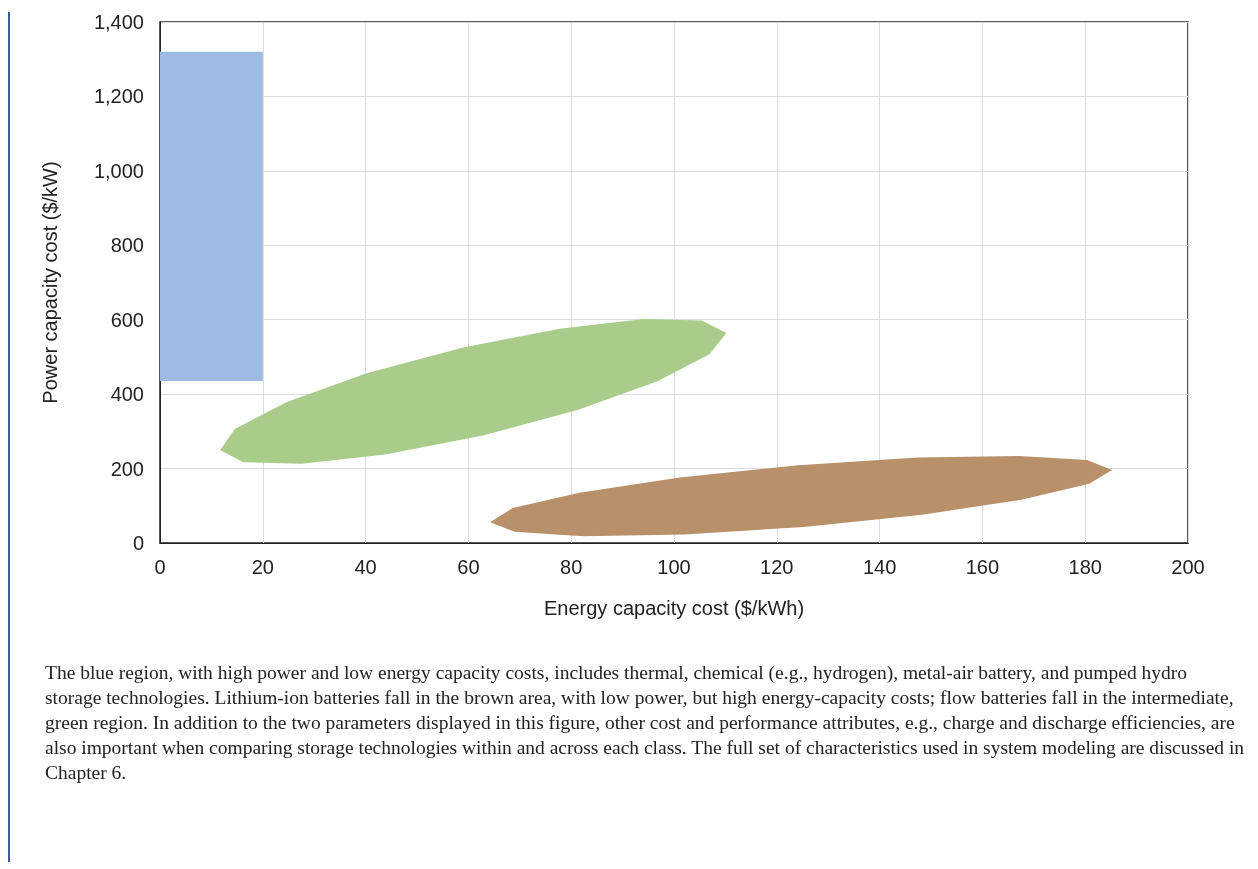 The height and width of the screenshot is (869, 1258). Describe the element at coordinates (879, 567) in the screenshot. I see `x-tick-label: 140` at that location.